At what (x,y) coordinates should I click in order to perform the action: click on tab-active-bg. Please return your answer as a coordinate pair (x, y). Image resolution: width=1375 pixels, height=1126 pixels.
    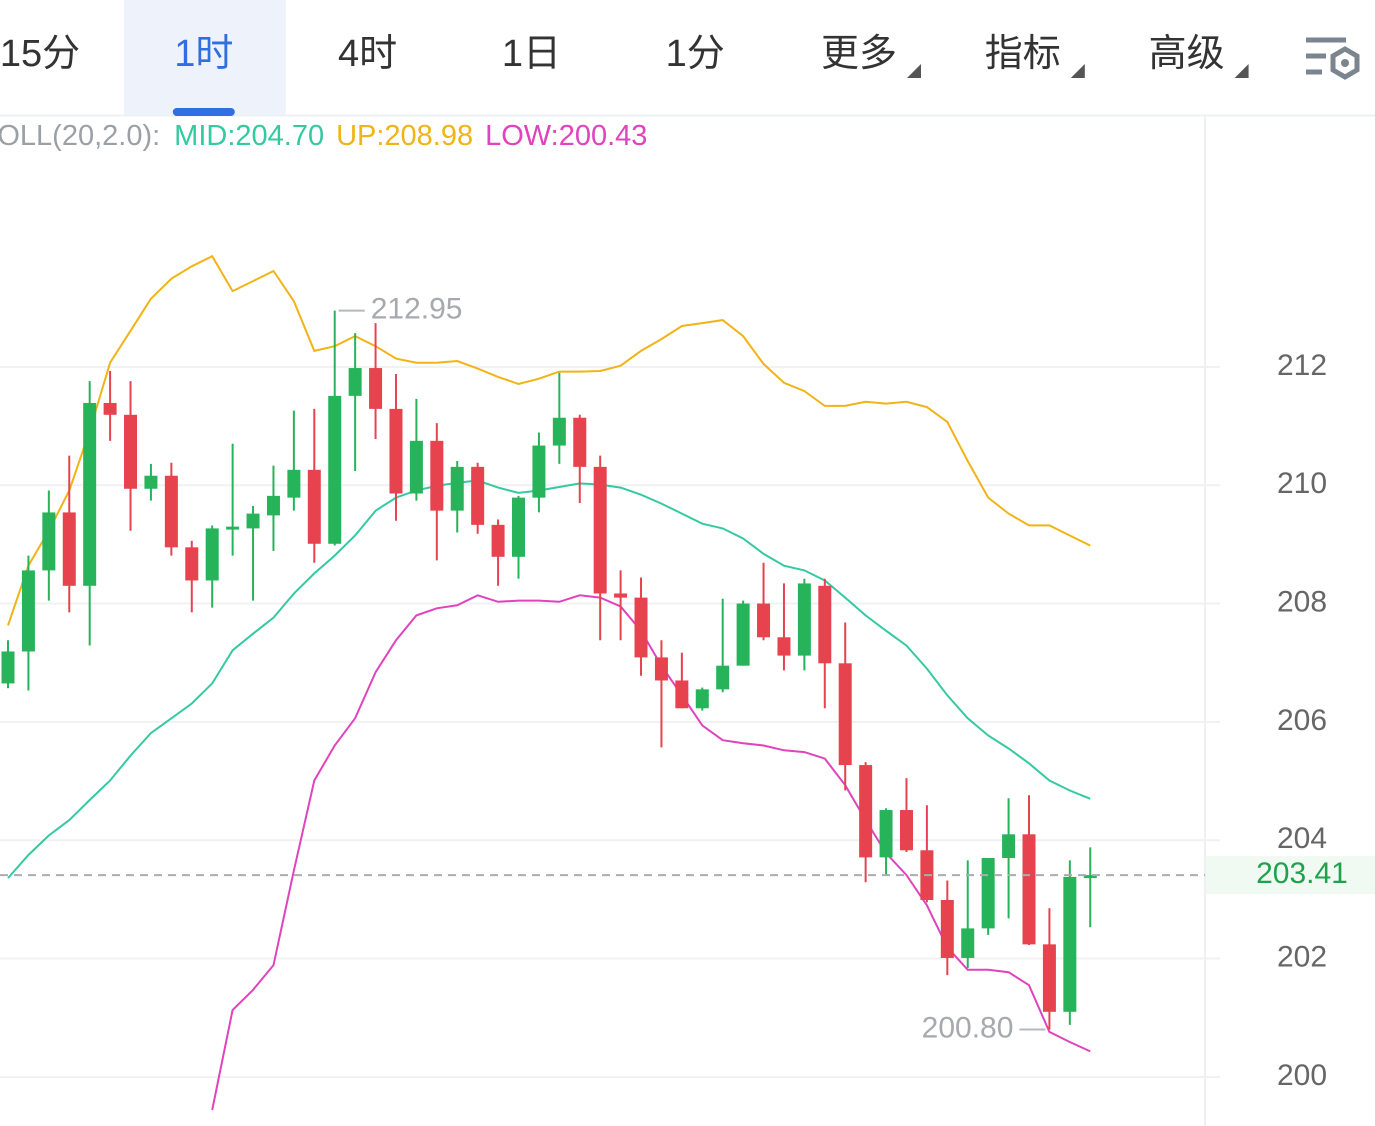
    Looking at the image, I should click on (204, 57).